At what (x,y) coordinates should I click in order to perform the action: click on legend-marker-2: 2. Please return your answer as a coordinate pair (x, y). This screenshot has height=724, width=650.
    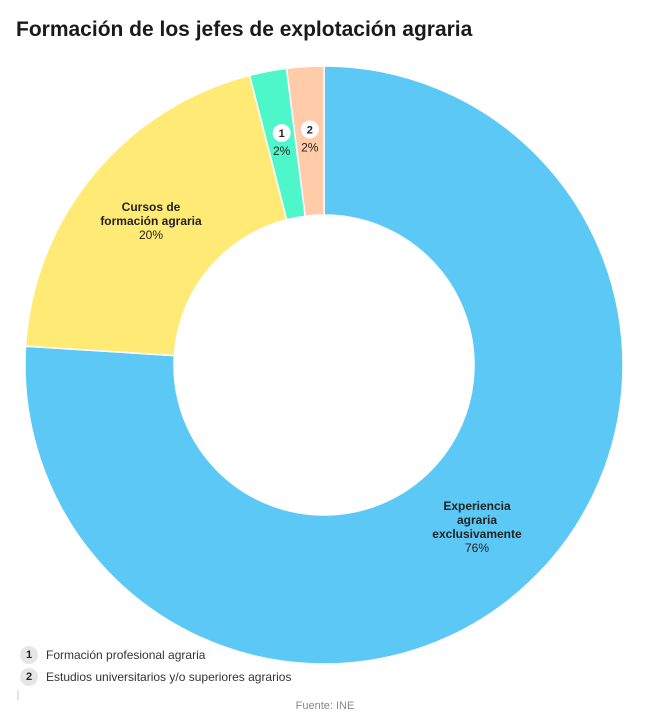
    Looking at the image, I should click on (29, 677).